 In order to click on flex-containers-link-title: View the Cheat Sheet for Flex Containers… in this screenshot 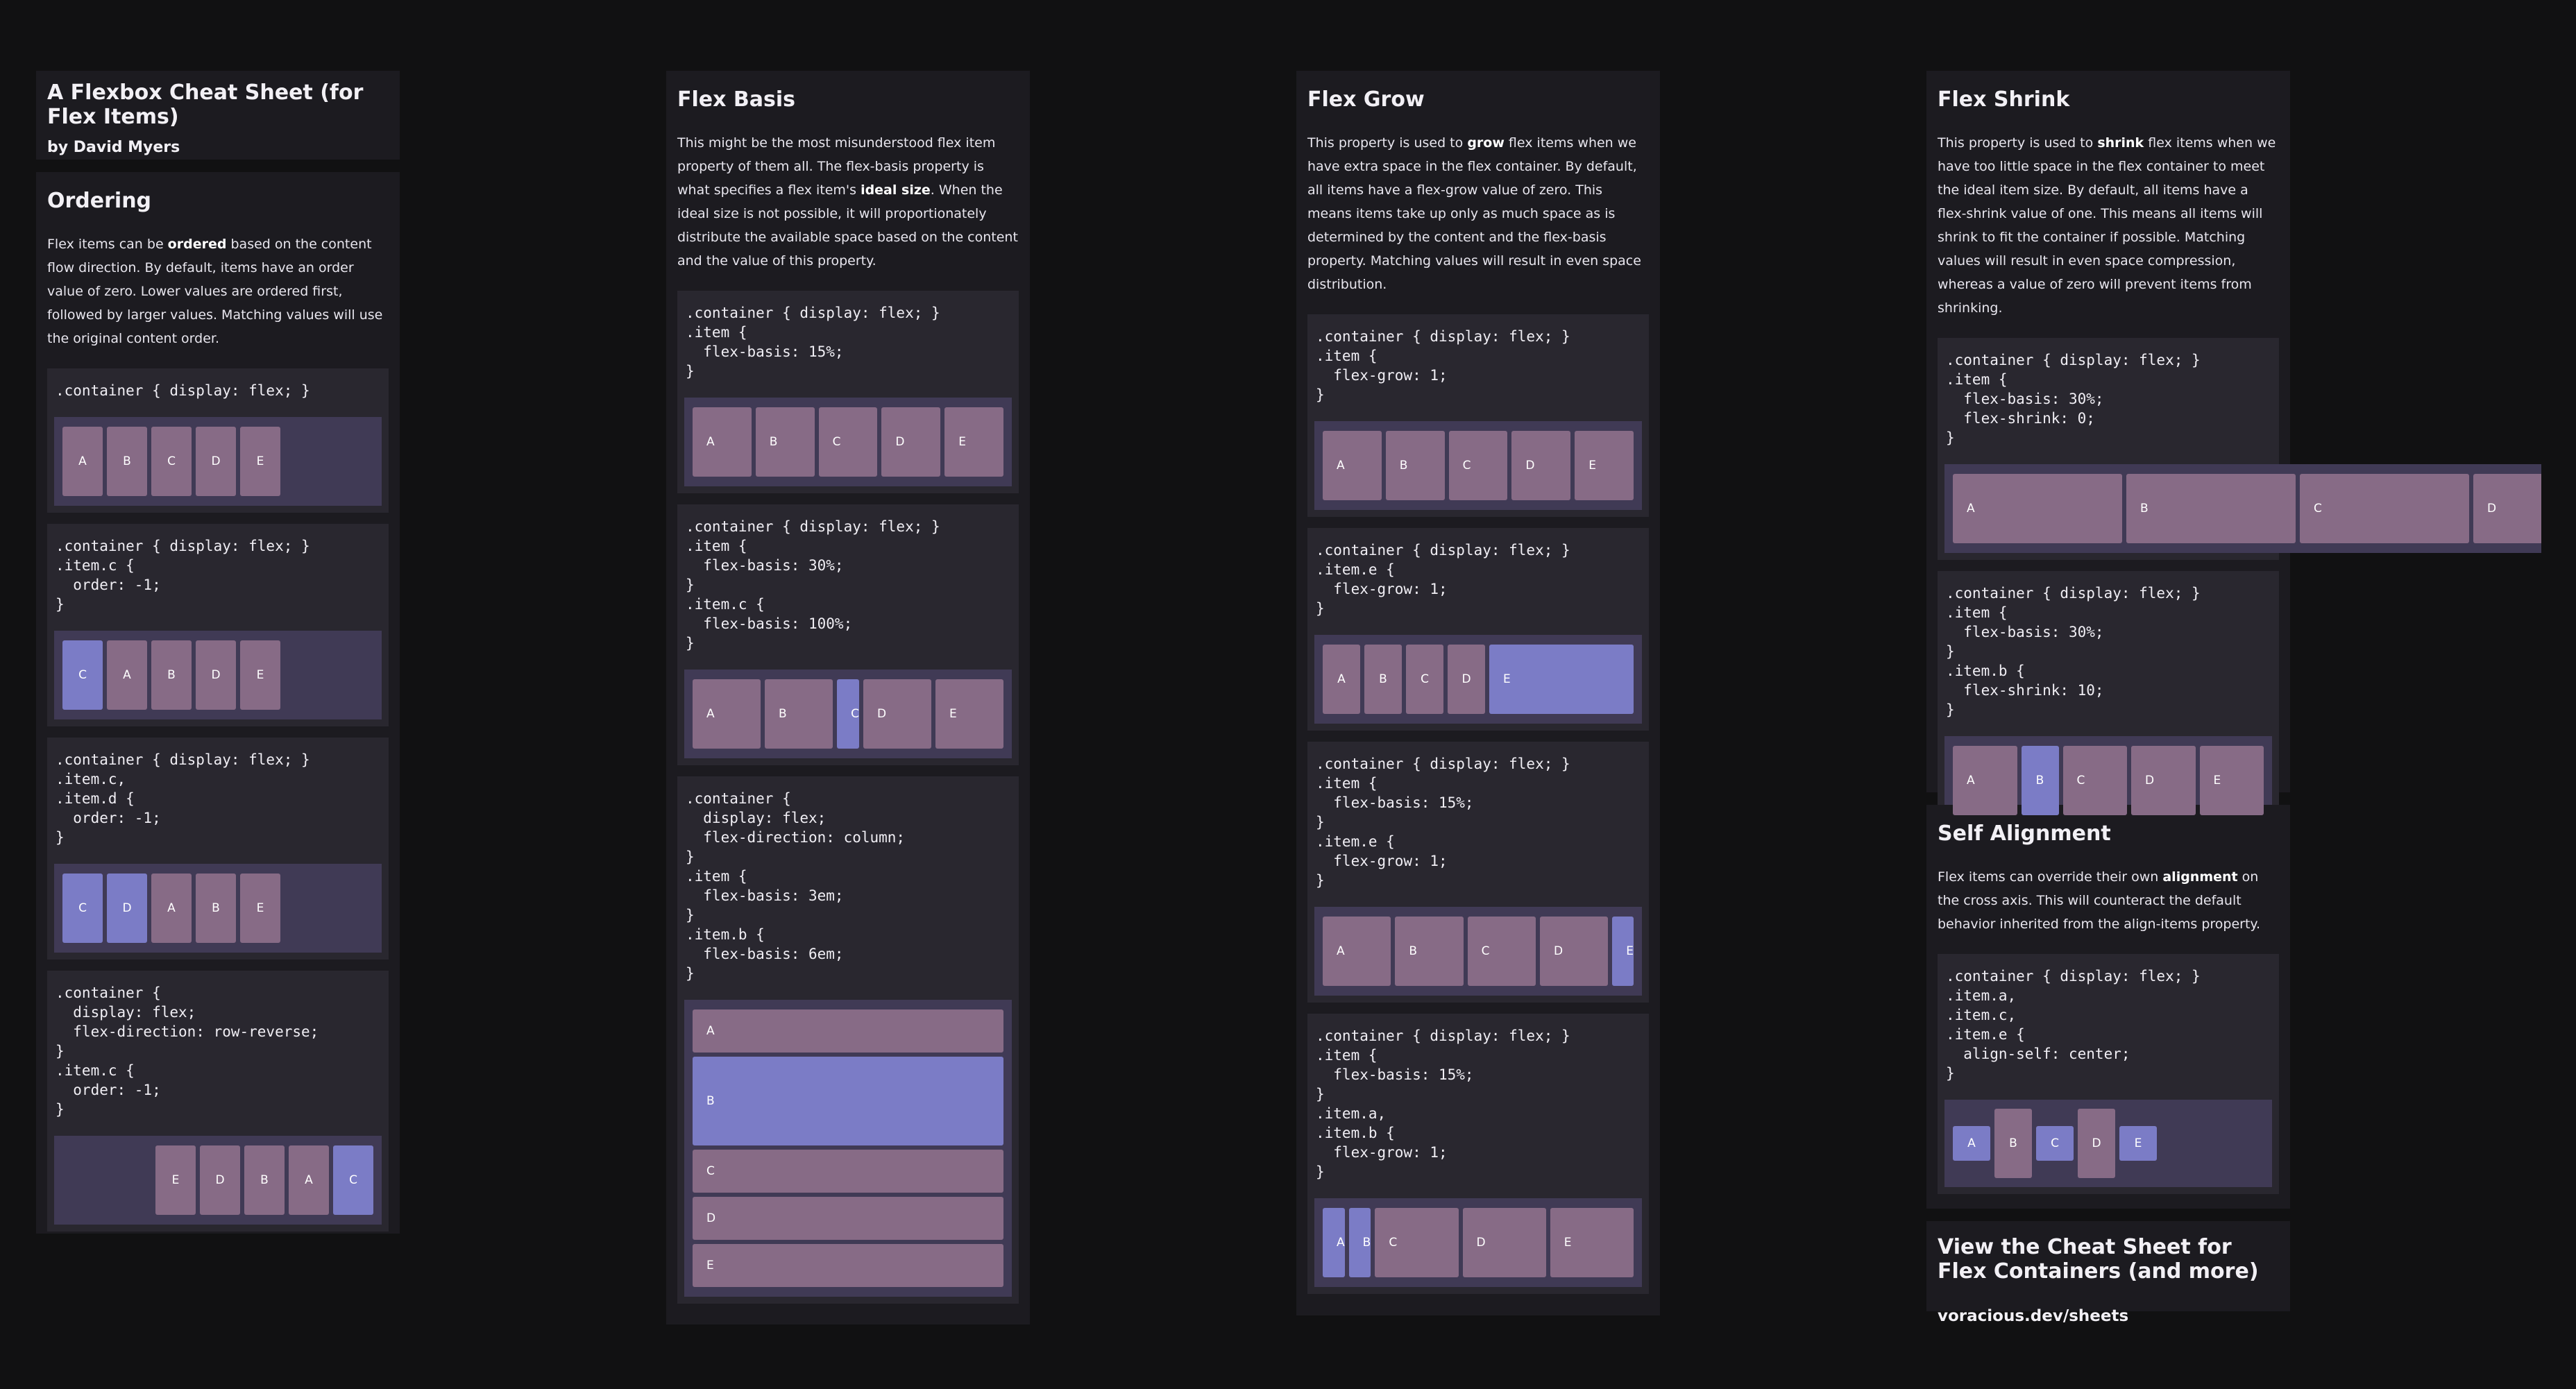, I will do `click(2098, 1259)`.